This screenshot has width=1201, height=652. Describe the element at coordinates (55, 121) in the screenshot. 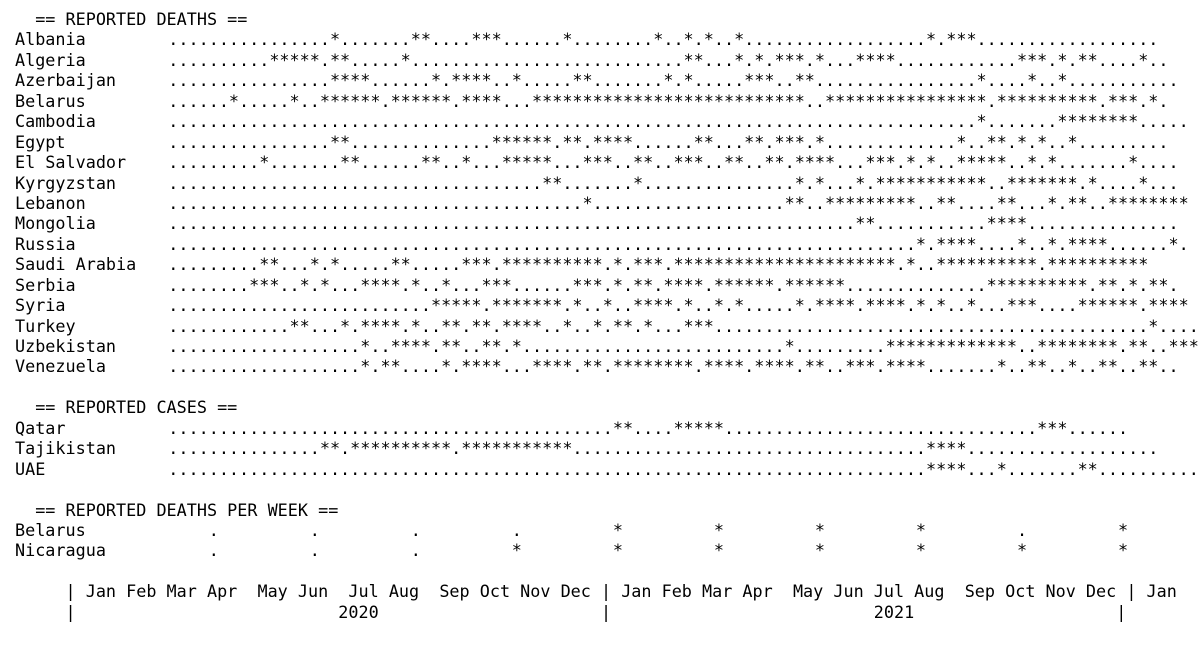

I see `row-label: Cambodia` at that location.